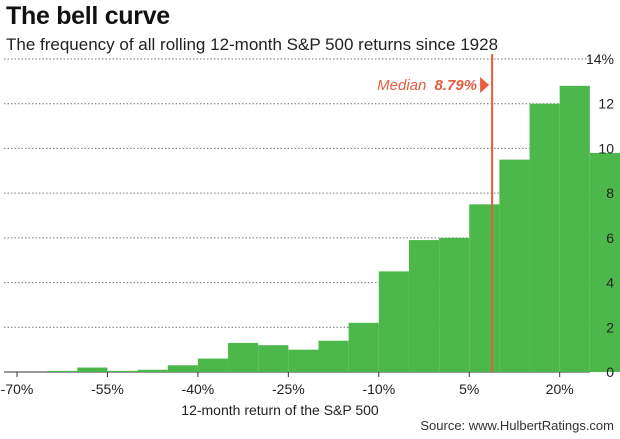 The image size is (620, 439). I want to click on median-arrow-icon, so click(485, 85).